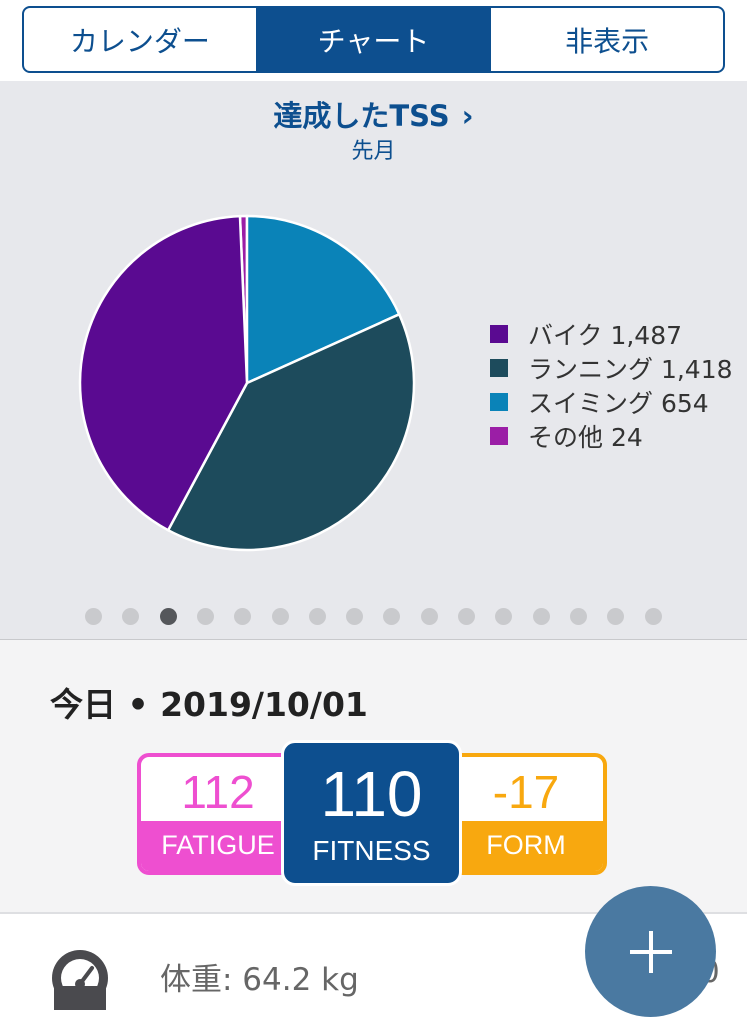 This screenshot has height=1024, width=747. Describe the element at coordinates (373, 617) in the screenshot. I see `page-indicator` at that location.